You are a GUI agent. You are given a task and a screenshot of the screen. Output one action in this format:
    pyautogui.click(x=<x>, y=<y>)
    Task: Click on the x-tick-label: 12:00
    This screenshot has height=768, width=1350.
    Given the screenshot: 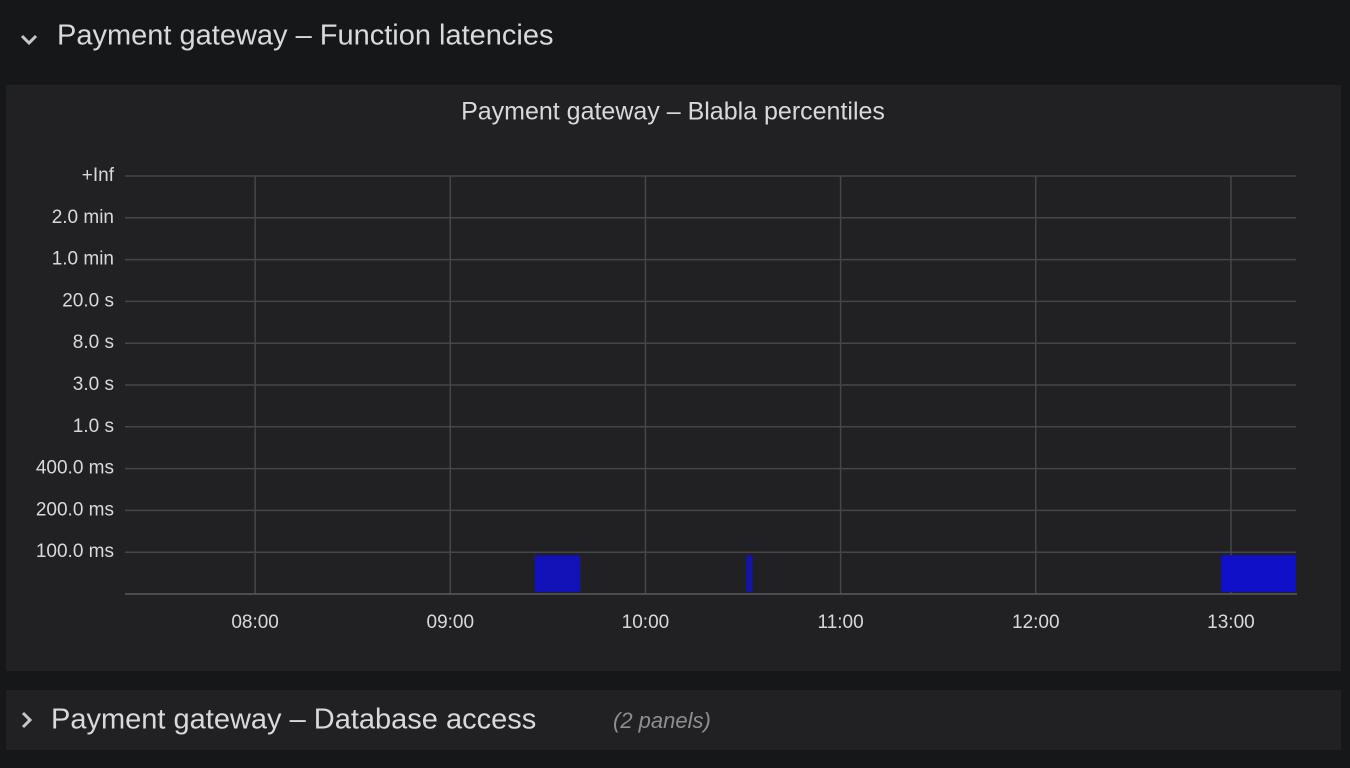 What is the action you would take?
    pyautogui.click(x=1036, y=622)
    